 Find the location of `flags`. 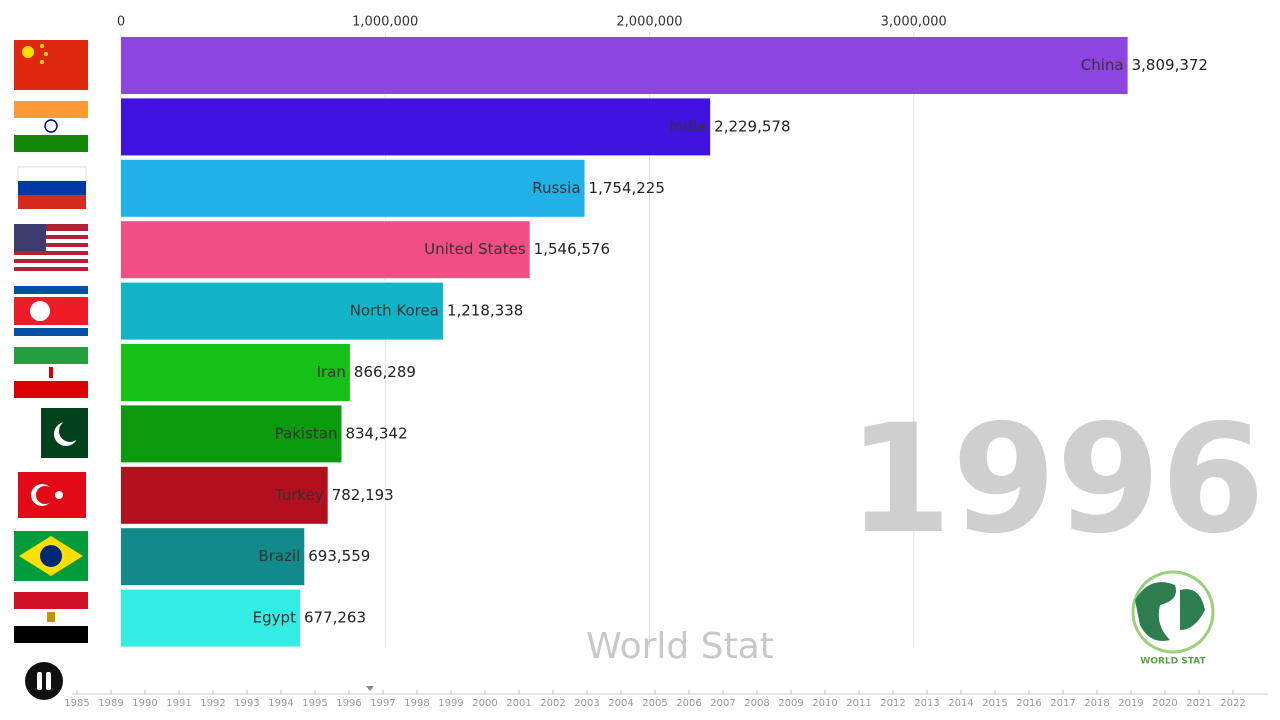

flags is located at coordinates (51, 341).